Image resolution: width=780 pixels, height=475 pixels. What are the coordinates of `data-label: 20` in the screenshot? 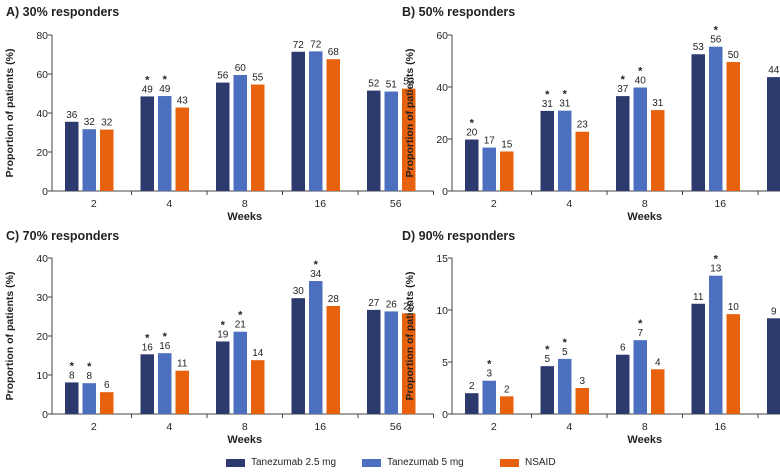 It's located at (472, 133).